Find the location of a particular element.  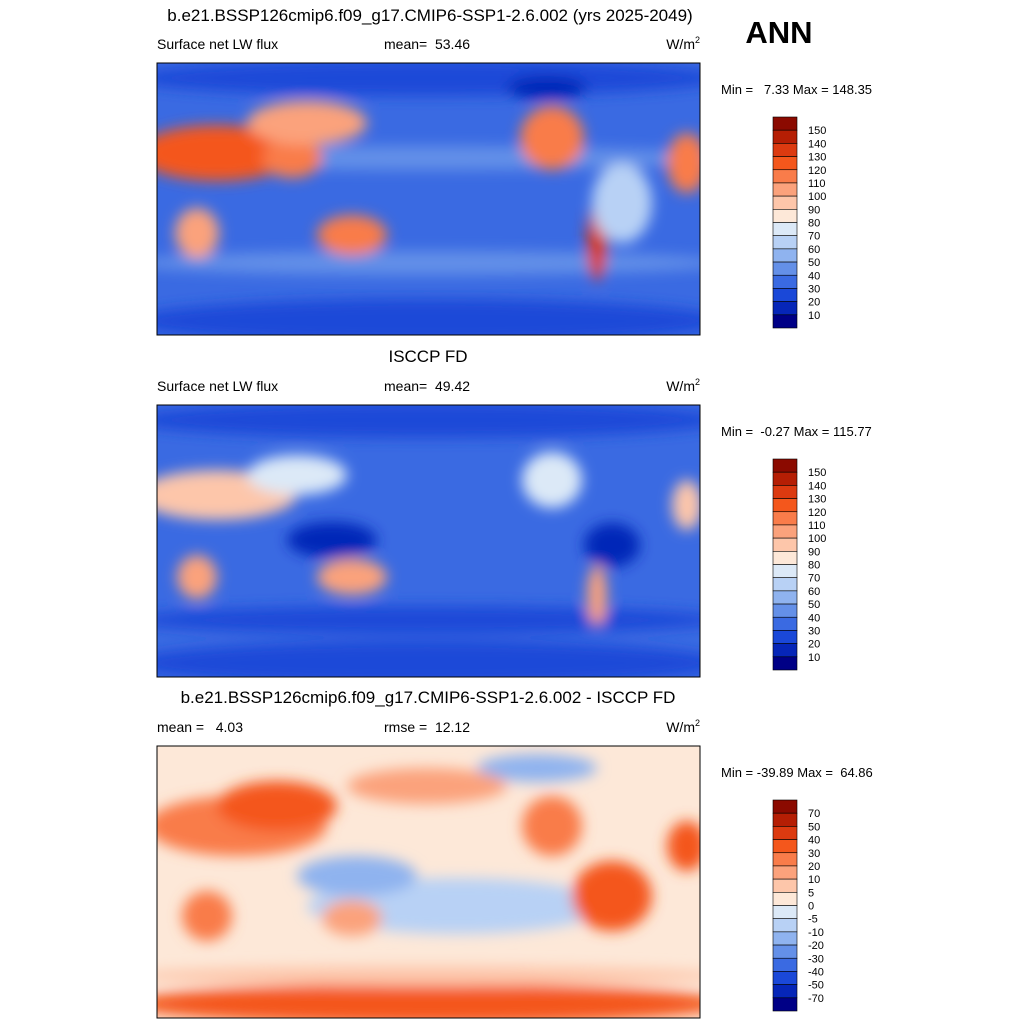

colorbar-label: 120 is located at coordinates (817, 171).